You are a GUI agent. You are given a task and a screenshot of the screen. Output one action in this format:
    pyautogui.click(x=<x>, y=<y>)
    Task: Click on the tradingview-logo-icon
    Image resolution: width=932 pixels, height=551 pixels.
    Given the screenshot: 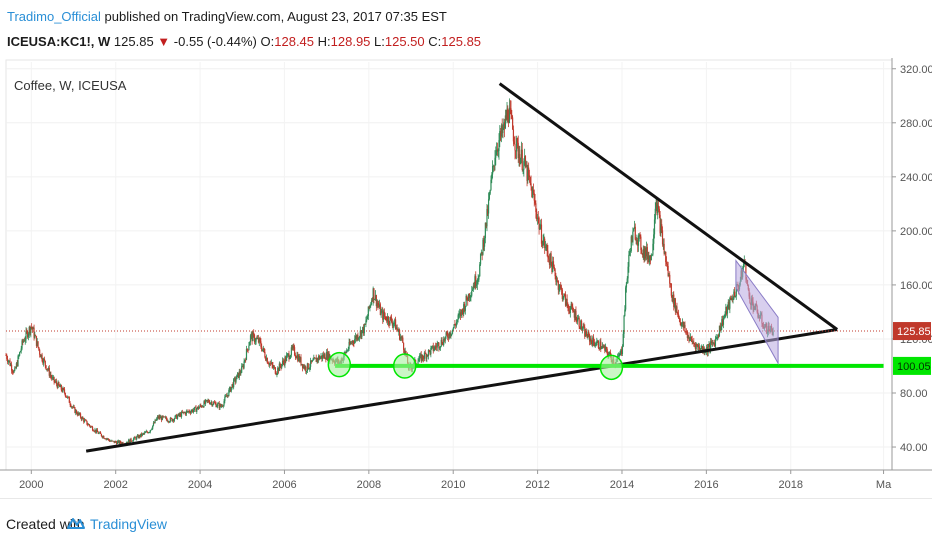 What is the action you would take?
    pyautogui.click(x=76, y=525)
    